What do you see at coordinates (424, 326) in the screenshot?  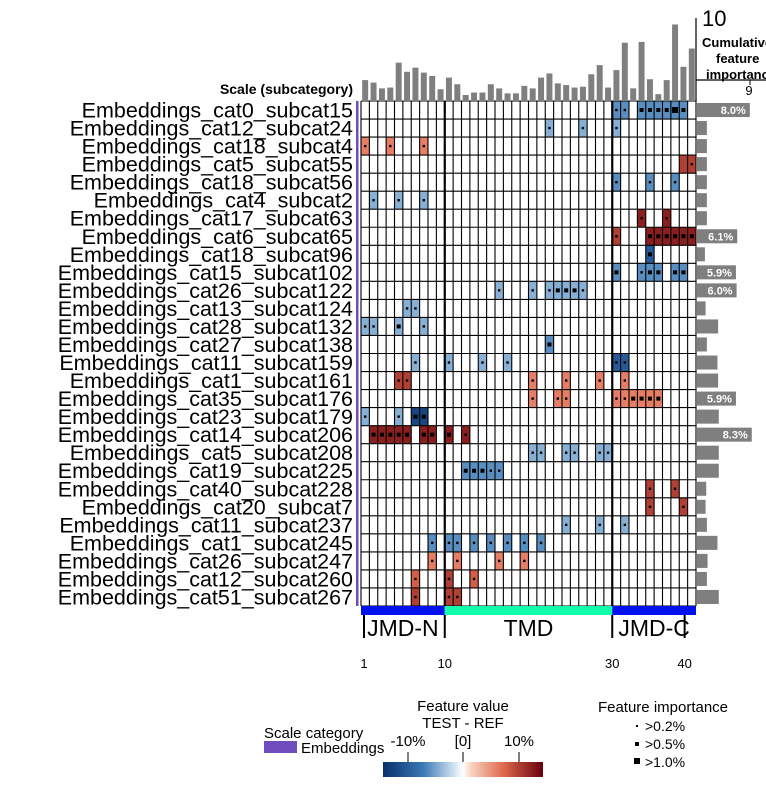 I see `importance-marker-r12-c8` at bounding box center [424, 326].